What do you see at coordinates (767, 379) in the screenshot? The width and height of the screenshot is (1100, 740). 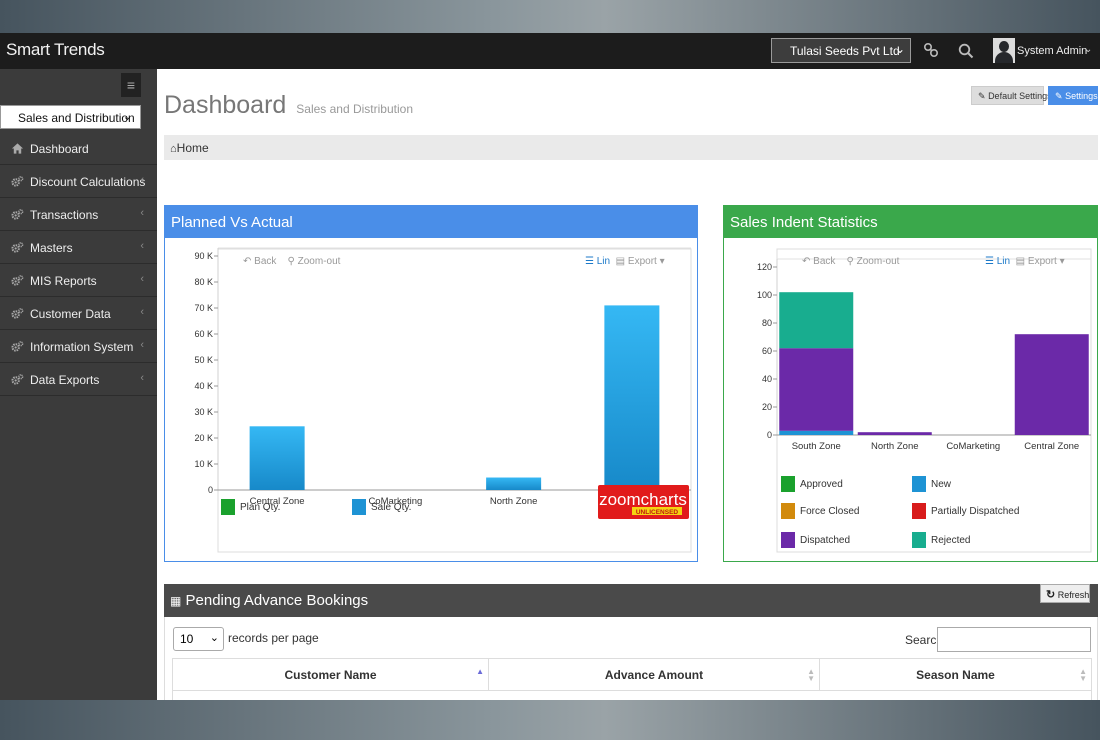 I see `y-tick-label: 40` at bounding box center [767, 379].